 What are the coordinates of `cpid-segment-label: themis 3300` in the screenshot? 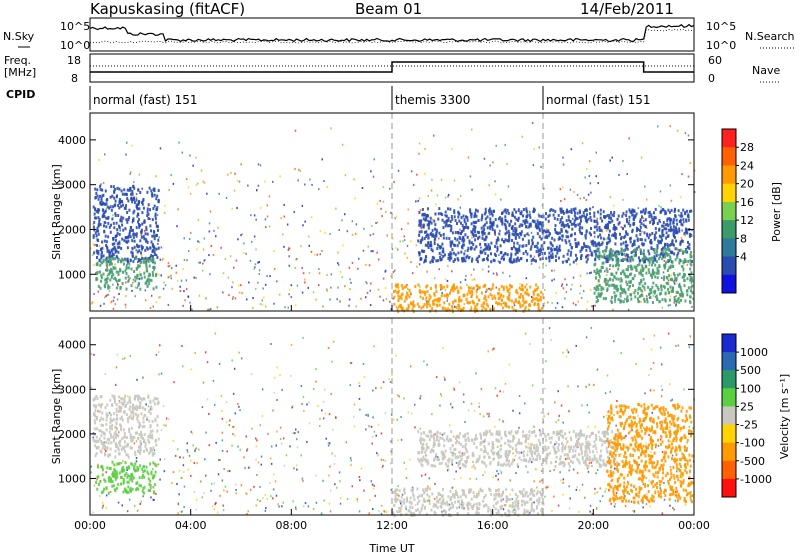 It's located at (432, 100).